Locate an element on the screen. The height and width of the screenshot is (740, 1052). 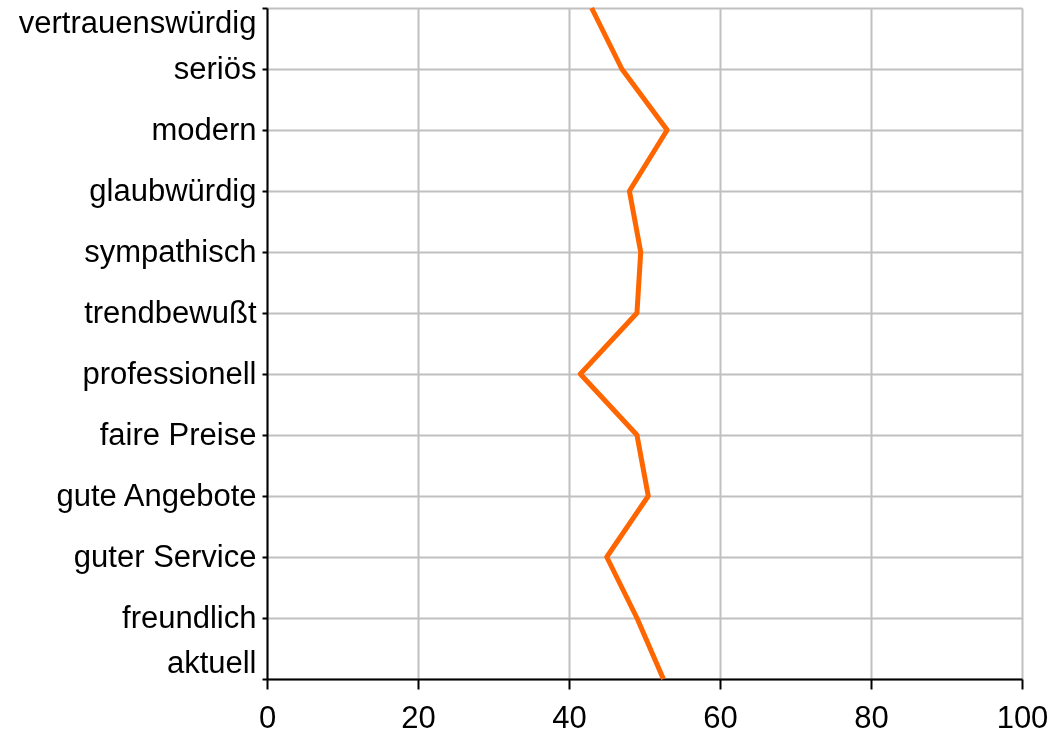
y-tick-label: trendbewußt is located at coordinates (170, 312).